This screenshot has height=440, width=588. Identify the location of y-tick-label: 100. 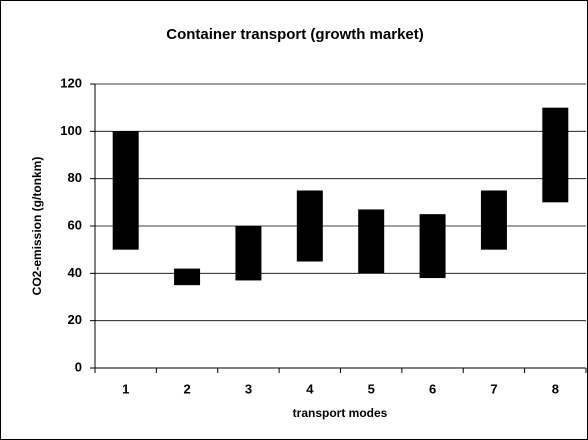
(71, 130).